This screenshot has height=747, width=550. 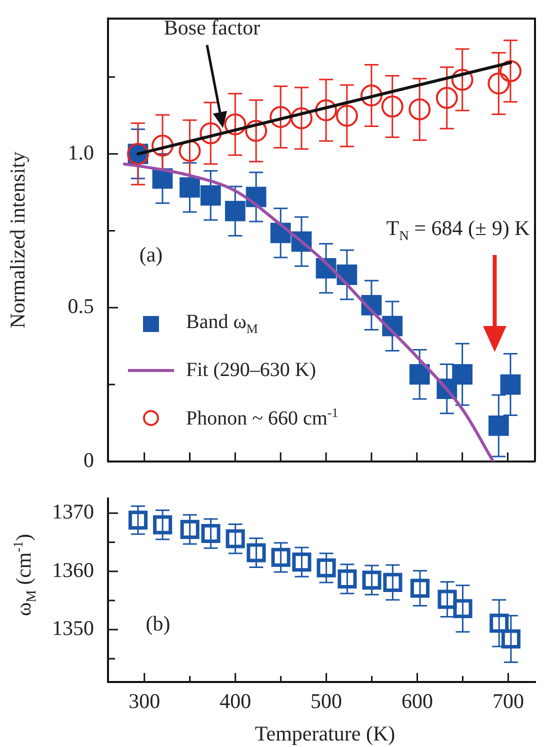 What do you see at coordinates (236, 701) in the screenshot?
I see `x-tick-label: 400` at bounding box center [236, 701].